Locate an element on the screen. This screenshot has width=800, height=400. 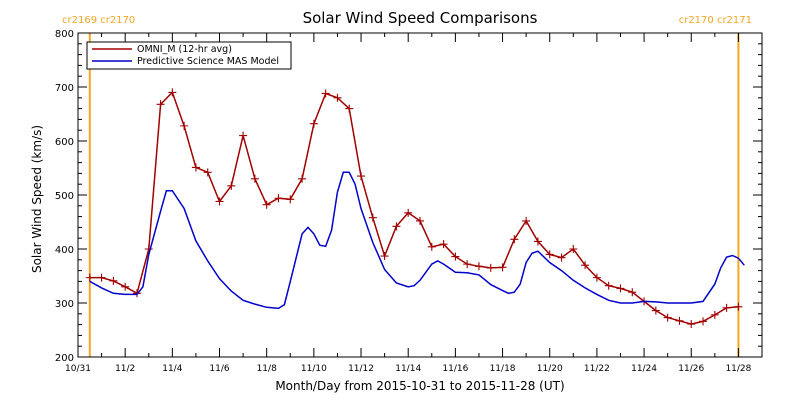
y-tick-label: 400 is located at coordinates (64, 250).